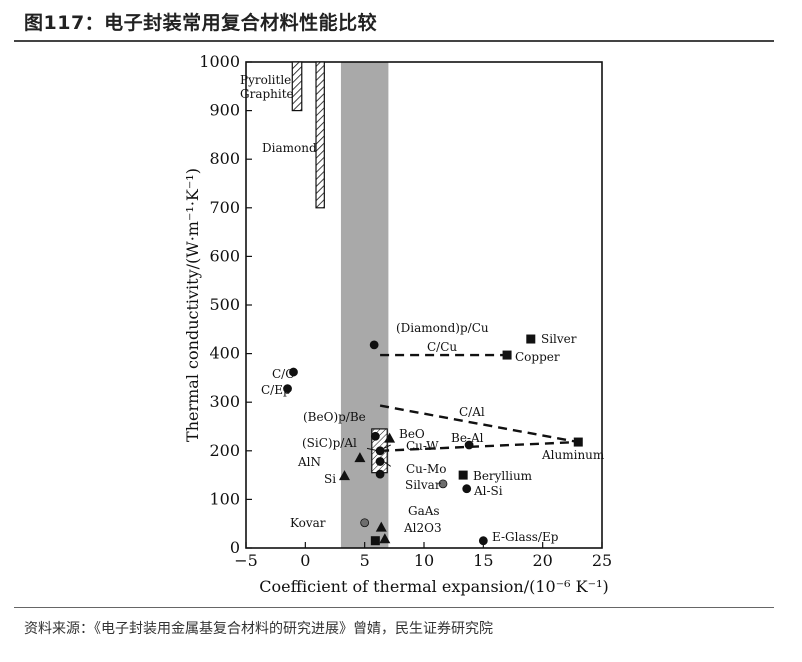 The height and width of the screenshot is (662, 802). What do you see at coordinates (483, 560) in the screenshot?
I see `x-tick-label: 15` at bounding box center [483, 560].